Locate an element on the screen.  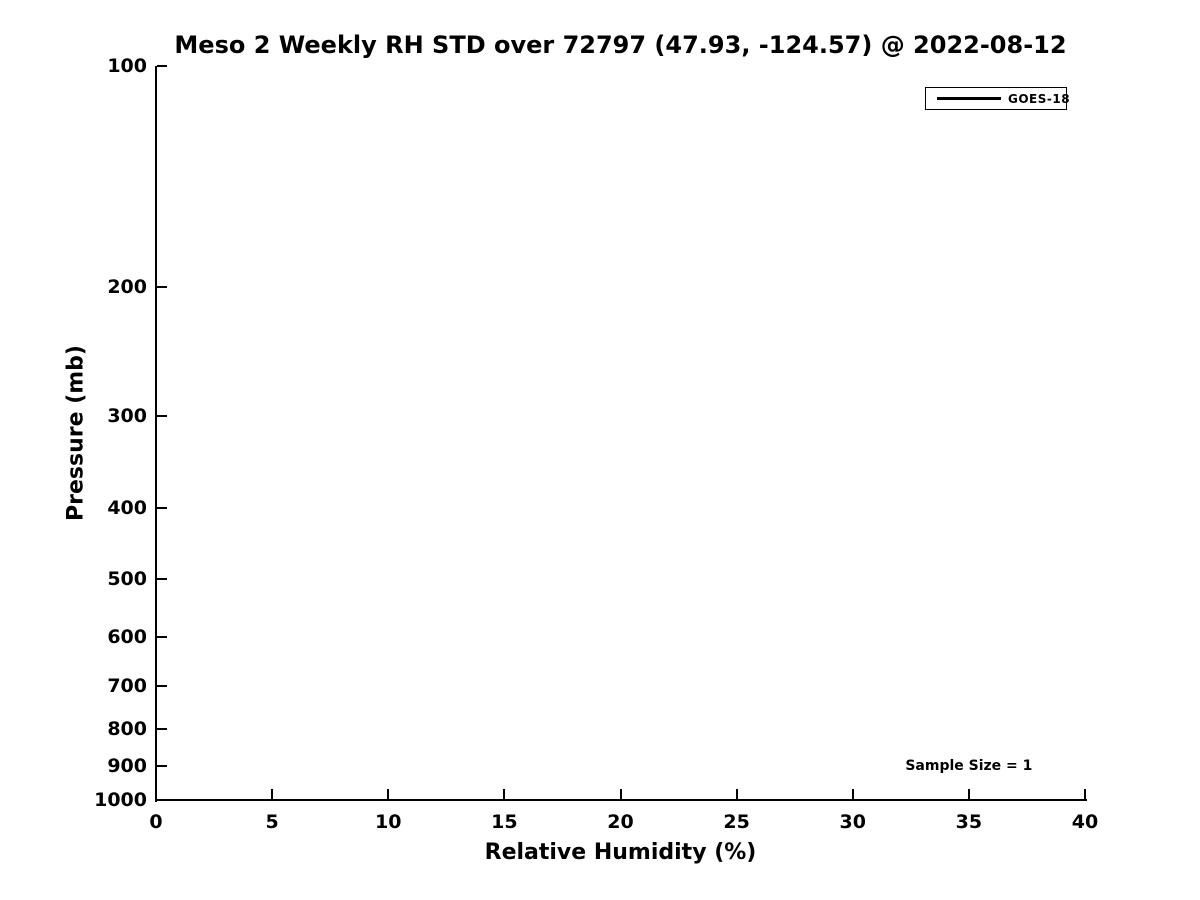
x-tick-label: 30 is located at coordinates (852, 822).